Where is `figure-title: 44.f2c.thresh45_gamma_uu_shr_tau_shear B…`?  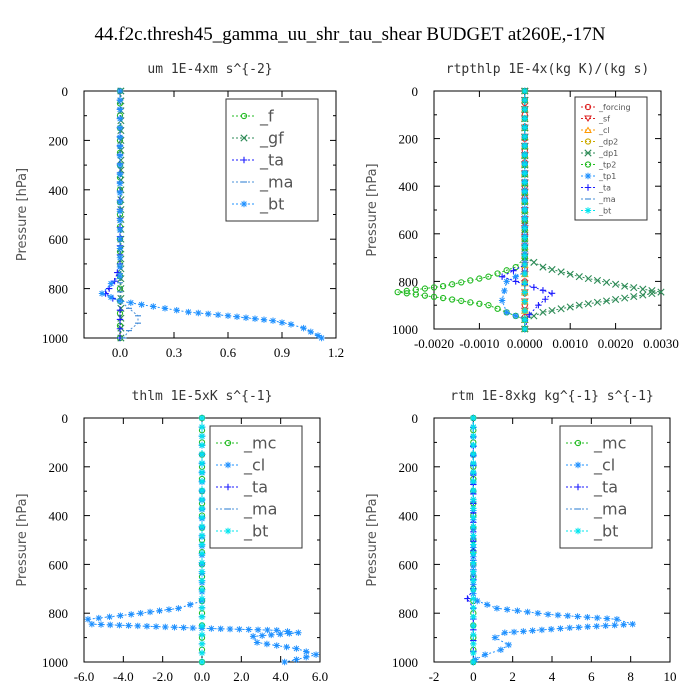
figure-title: 44.f2c.thresh45_gamma_uu_shr_tau_shear B… is located at coordinates (350, 34).